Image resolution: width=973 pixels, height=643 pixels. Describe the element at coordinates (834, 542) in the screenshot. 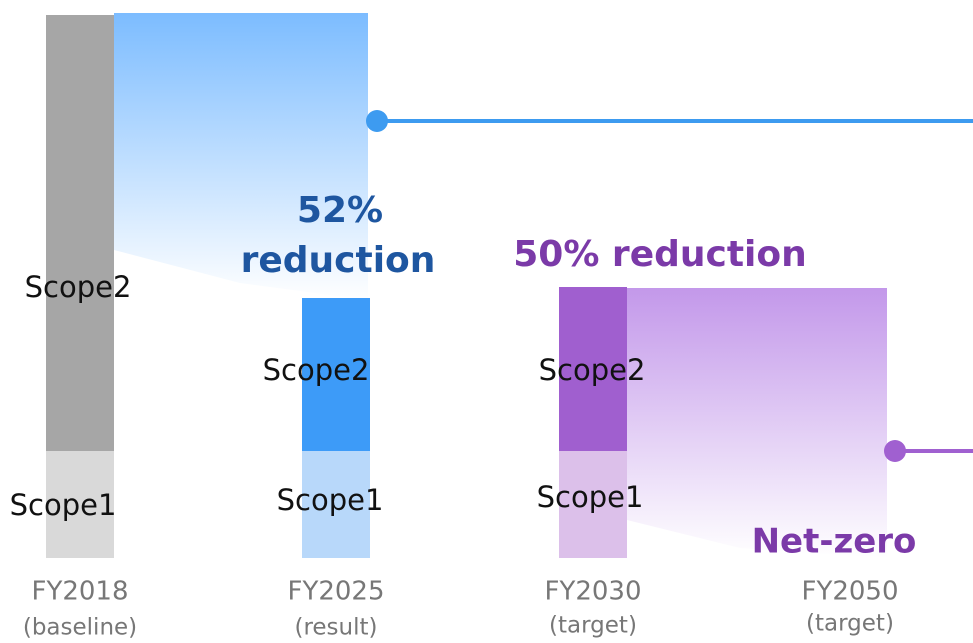

I see `annotation: Net-zero` at that location.